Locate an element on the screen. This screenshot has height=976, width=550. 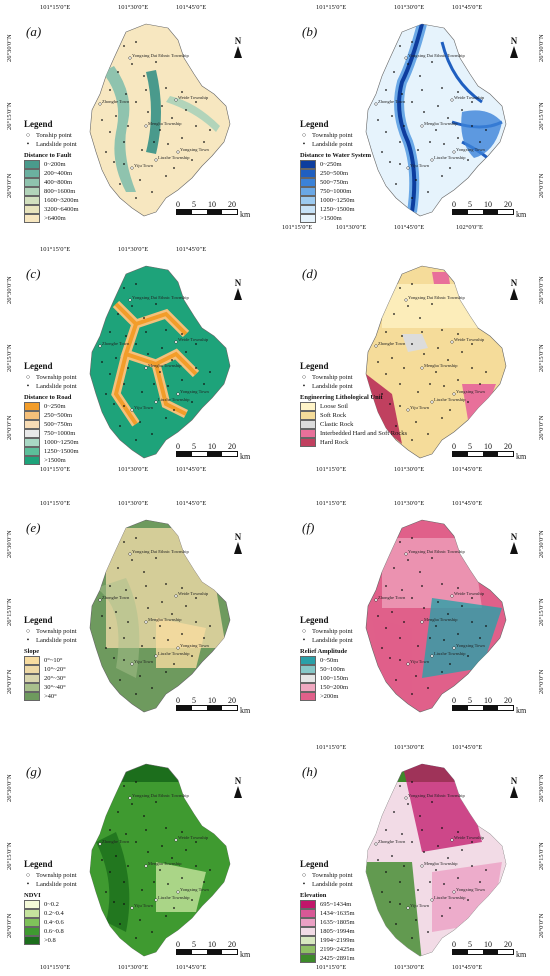
legend-class-label: 1000~1250m is located at coordinates (61, 442).